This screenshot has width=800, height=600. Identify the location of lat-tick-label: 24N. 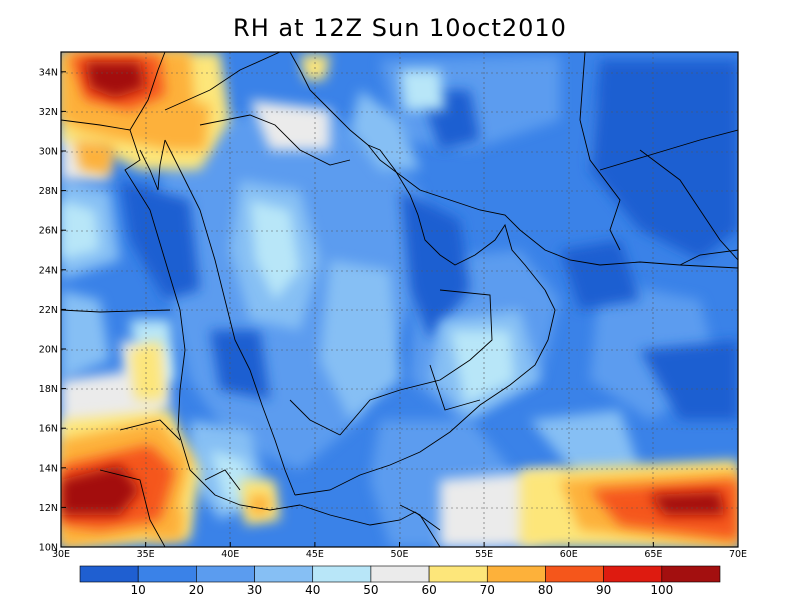
(48, 270).